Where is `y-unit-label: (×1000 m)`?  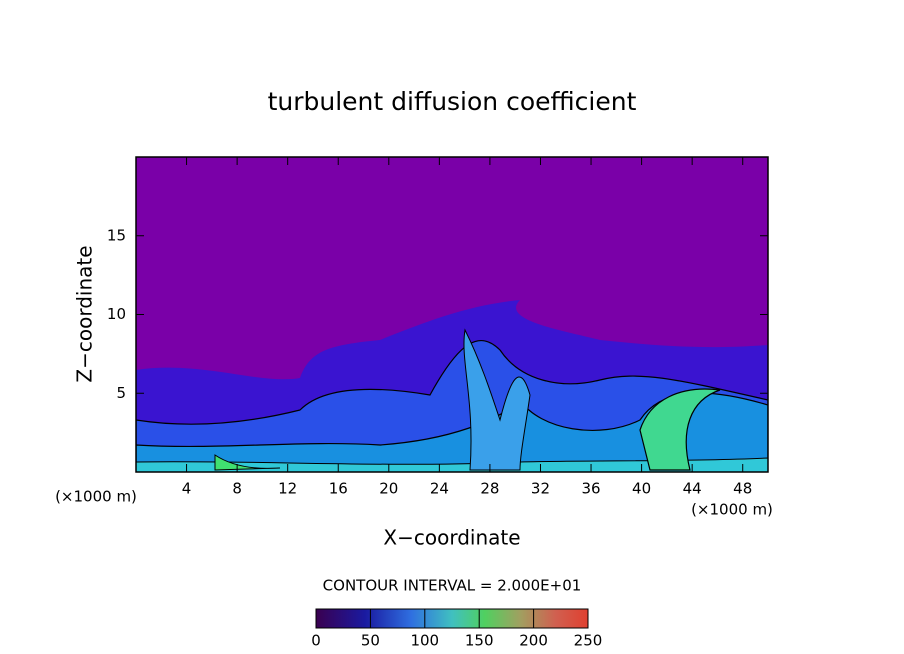 y-unit-label: (×1000 m) is located at coordinates (732, 510).